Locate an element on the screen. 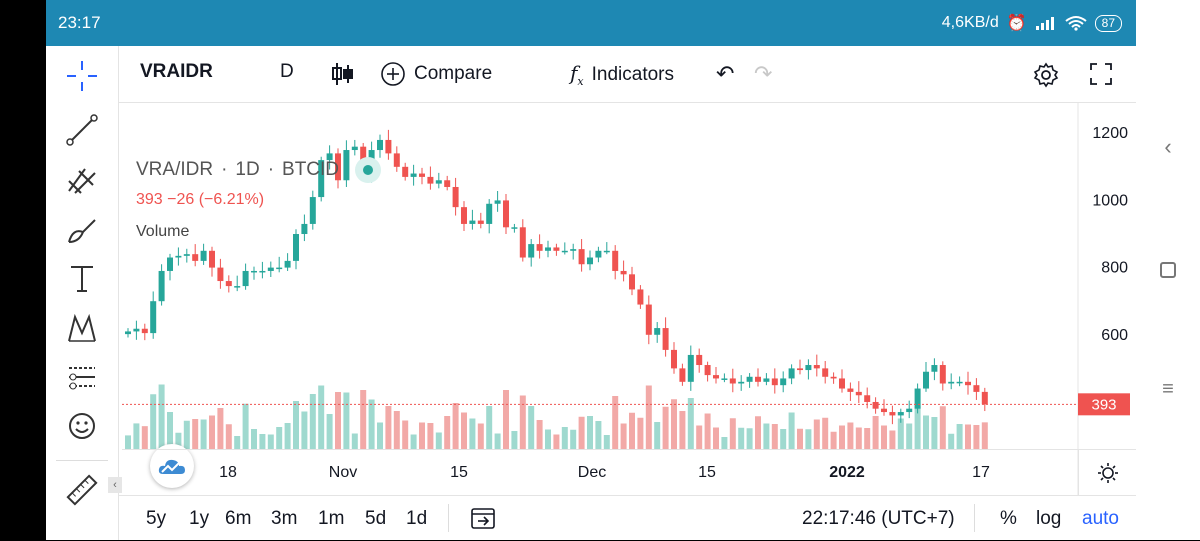  auto-toggle: auto is located at coordinates (1100, 518).